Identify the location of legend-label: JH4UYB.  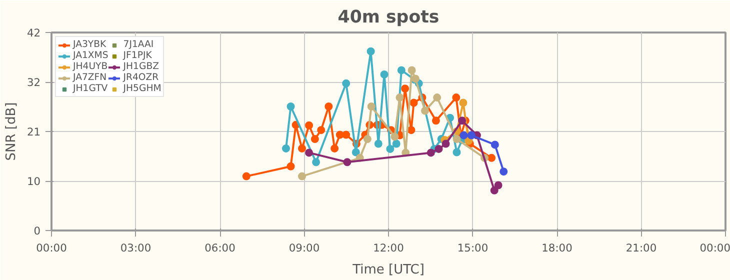
(90, 66).